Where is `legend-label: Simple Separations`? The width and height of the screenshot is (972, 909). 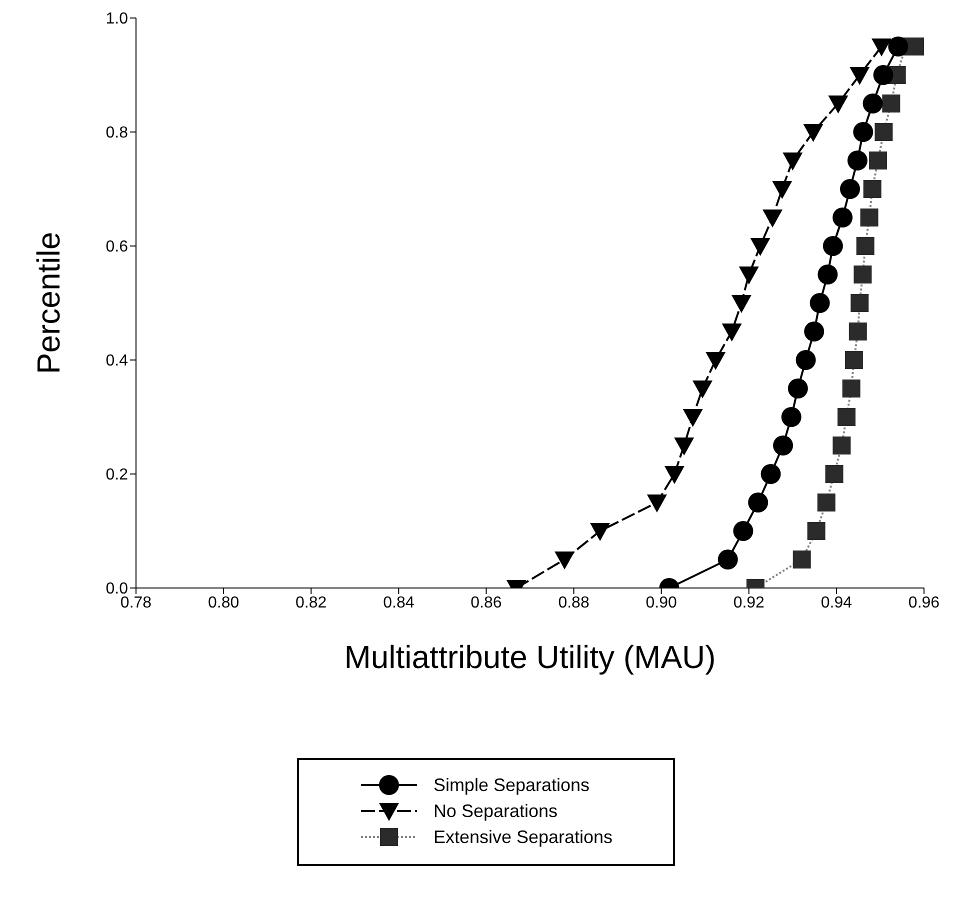 legend-label: Simple Separations is located at coordinates (511, 785).